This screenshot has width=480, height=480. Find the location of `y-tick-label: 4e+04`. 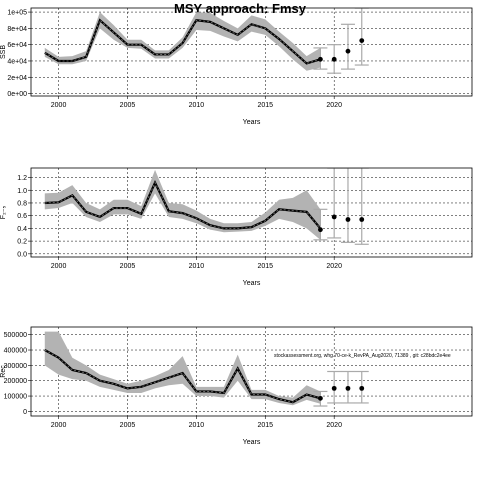

y-tick-label: 4e+04 is located at coordinates (17, 61).